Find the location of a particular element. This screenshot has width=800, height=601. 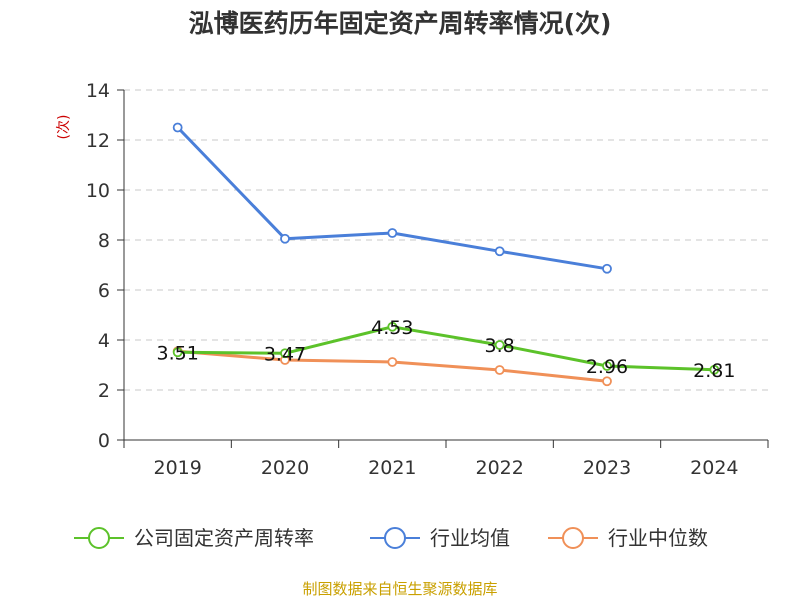

legend-label: 行业均值 is located at coordinates (470, 538).